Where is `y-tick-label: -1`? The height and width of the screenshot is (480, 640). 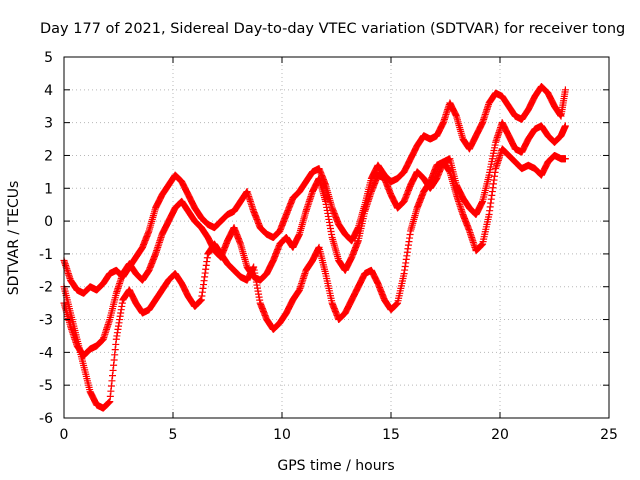 y-tick-label: -1 is located at coordinates (46, 255).